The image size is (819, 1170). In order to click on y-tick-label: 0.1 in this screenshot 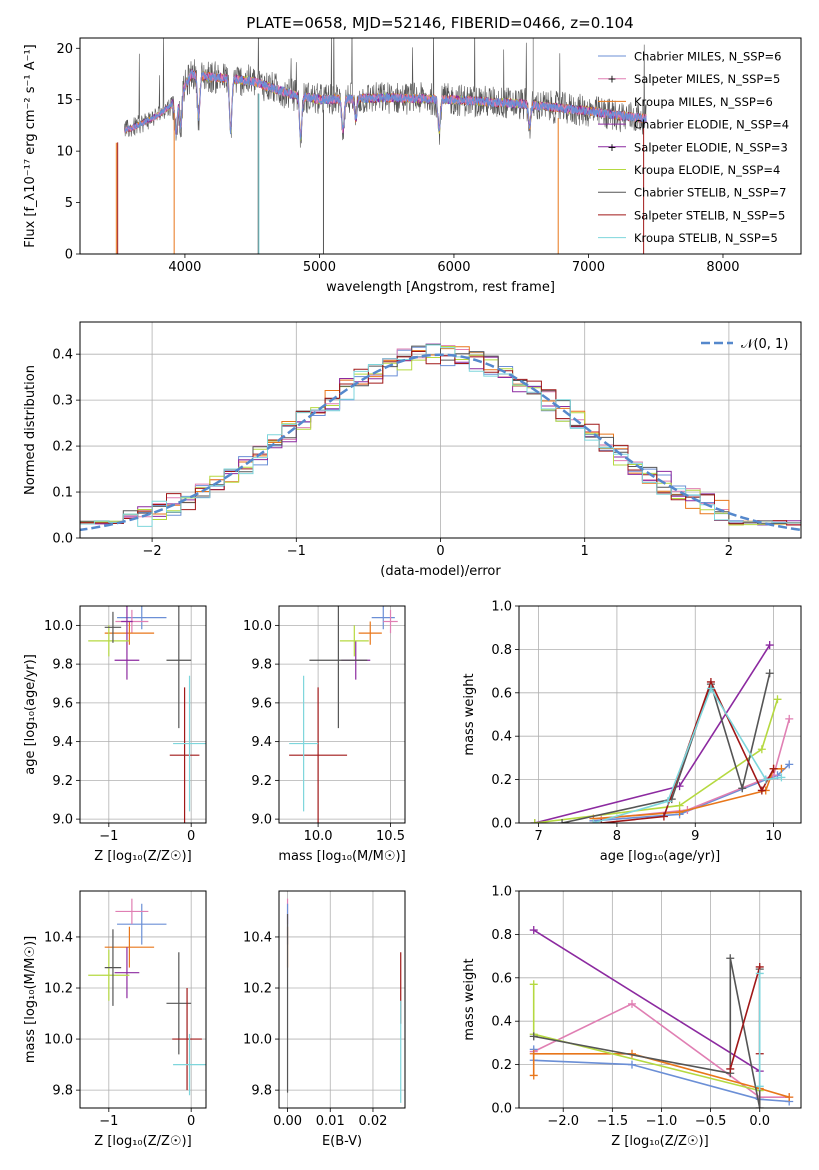, I will do `click(62, 493)`.